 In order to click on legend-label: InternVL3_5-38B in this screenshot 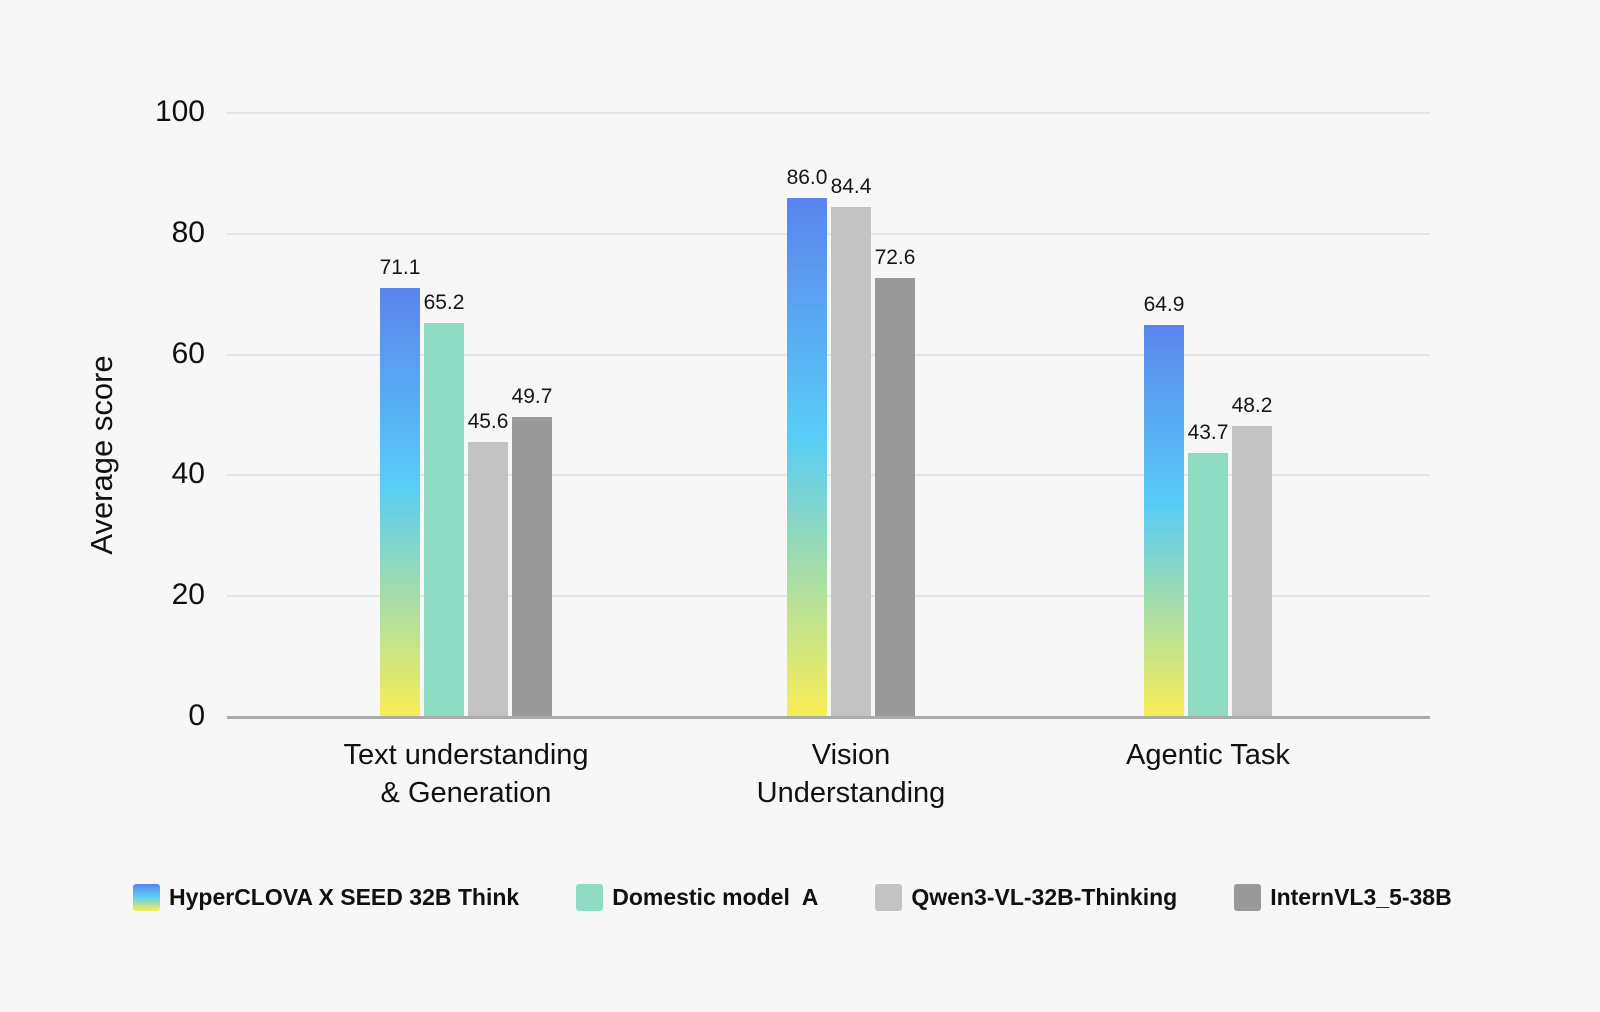, I will do `click(1361, 897)`.